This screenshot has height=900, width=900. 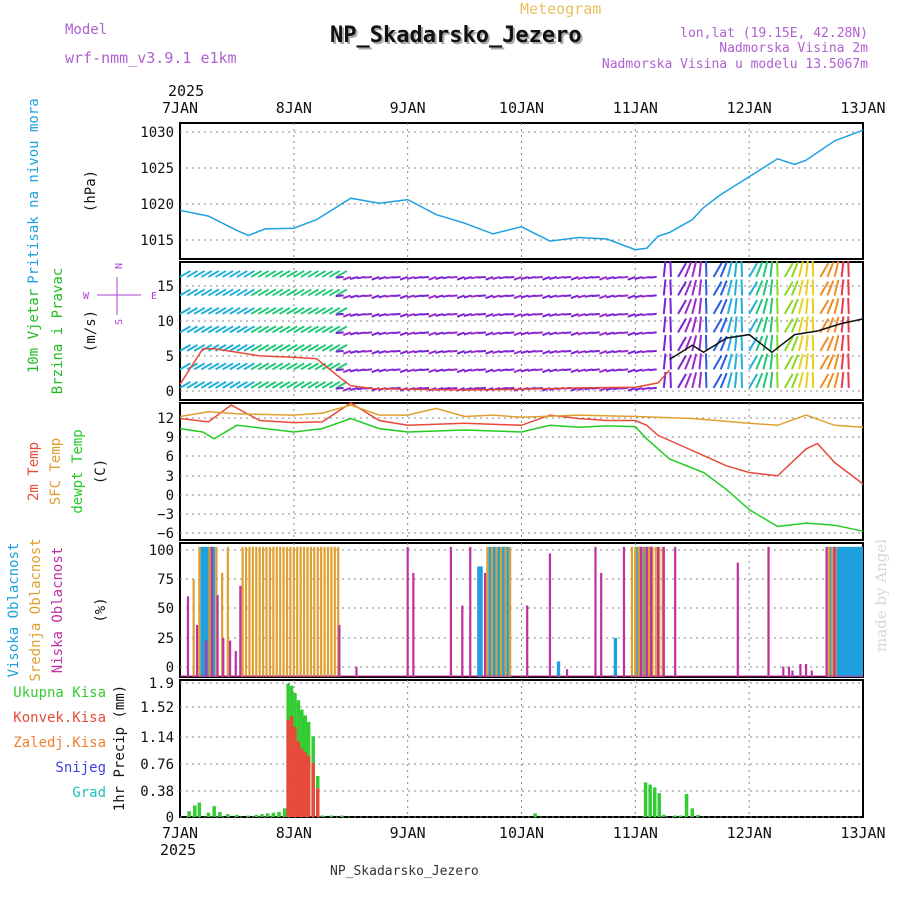 What do you see at coordinates (165, 580) in the screenshot?
I see `clouds-ytick-label: 75` at bounding box center [165, 580].